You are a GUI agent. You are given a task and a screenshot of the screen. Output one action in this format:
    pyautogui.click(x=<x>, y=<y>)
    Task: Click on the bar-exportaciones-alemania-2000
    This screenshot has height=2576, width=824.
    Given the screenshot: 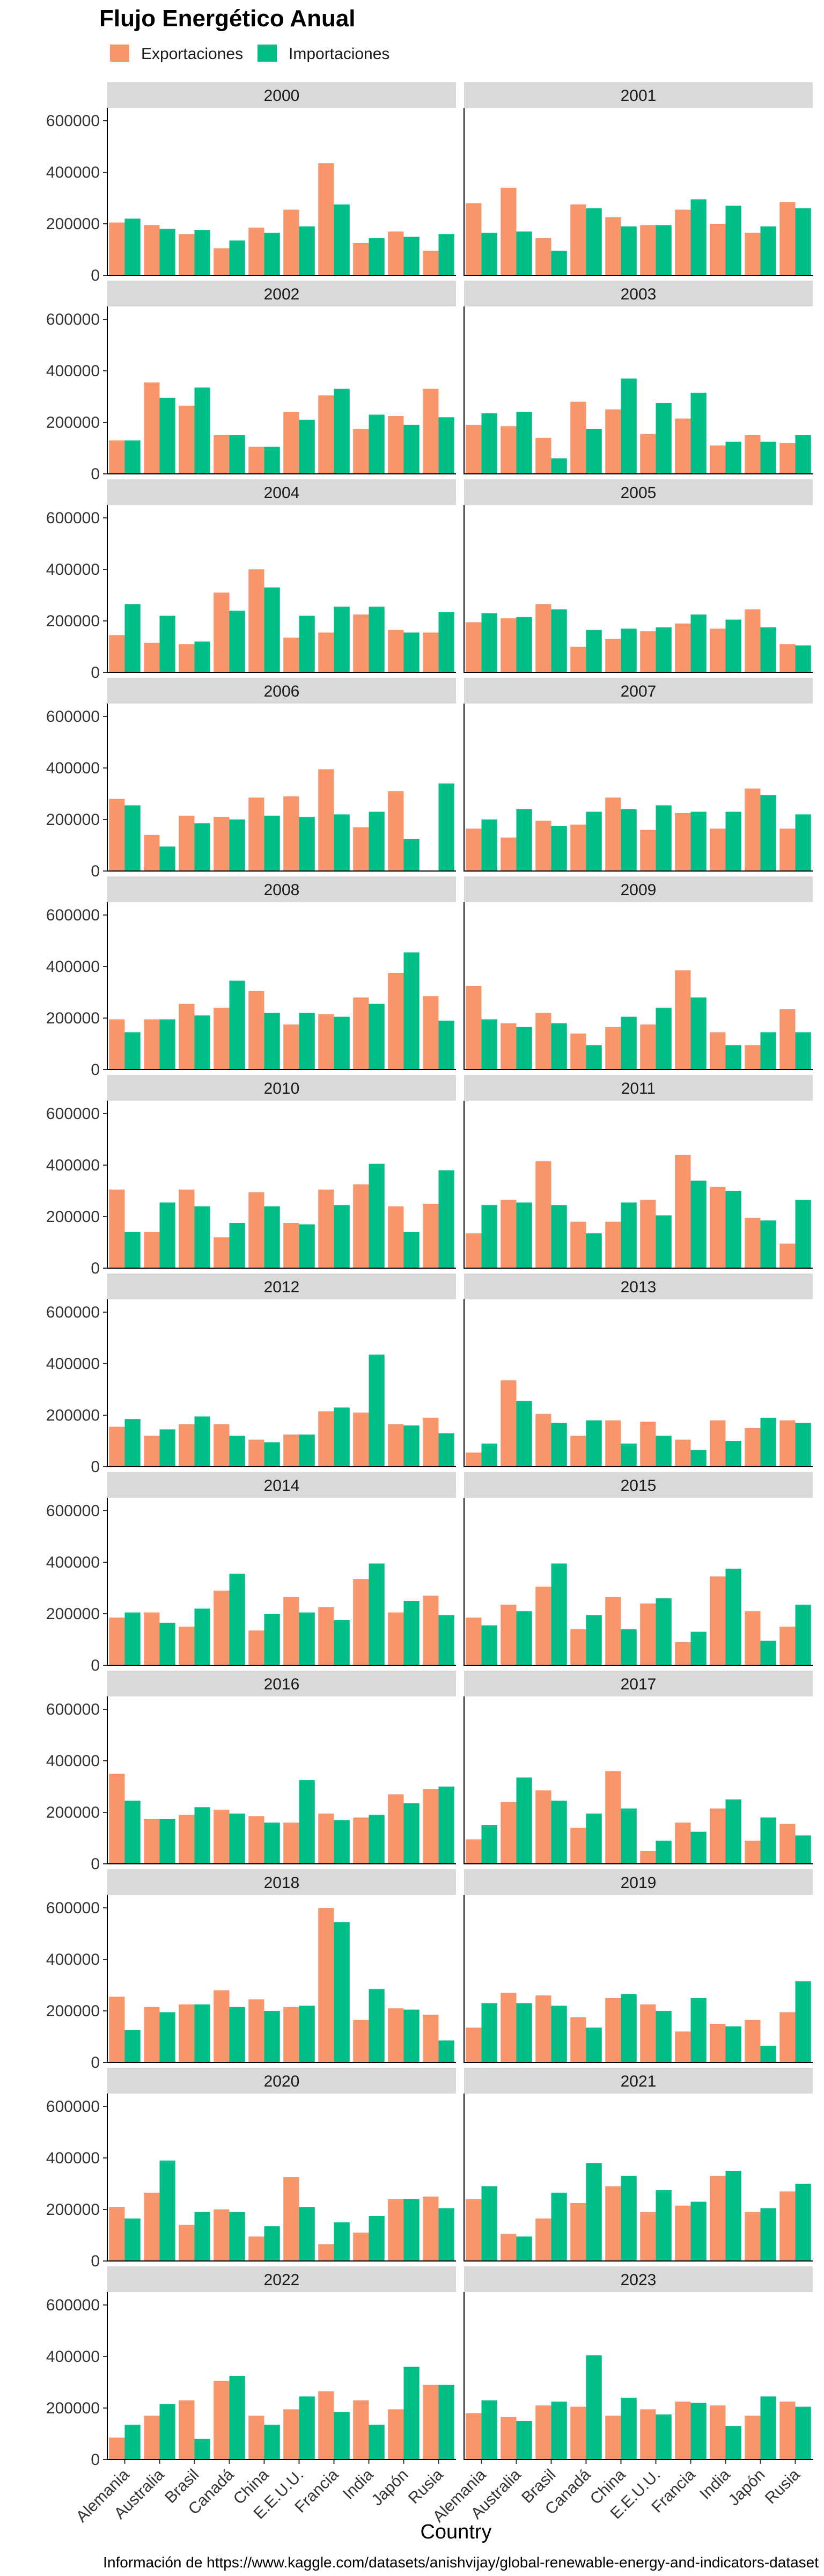 What is the action you would take?
    pyautogui.click(x=117, y=248)
    